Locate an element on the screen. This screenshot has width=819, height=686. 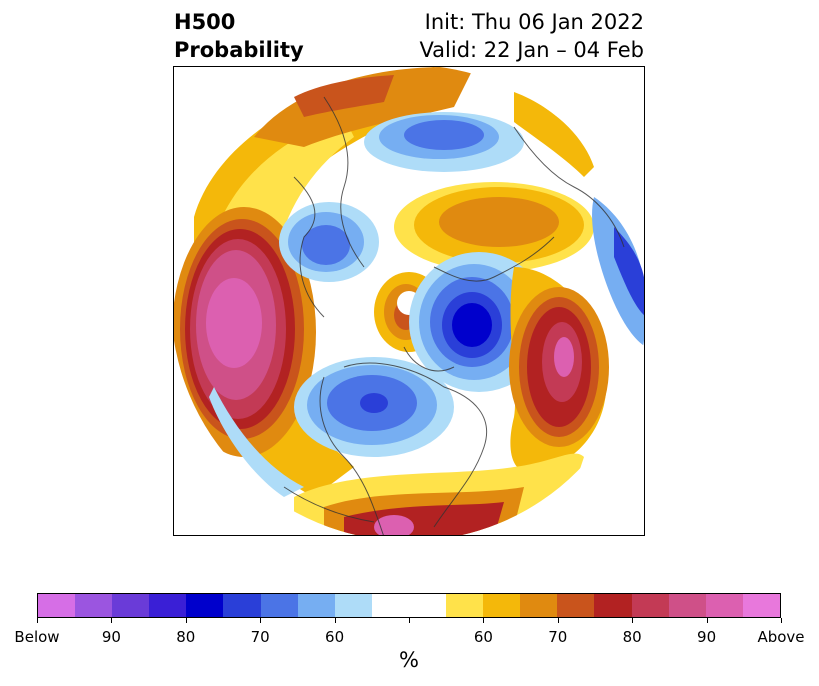
colorbar-tick-label: Above is located at coordinates (781, 637).